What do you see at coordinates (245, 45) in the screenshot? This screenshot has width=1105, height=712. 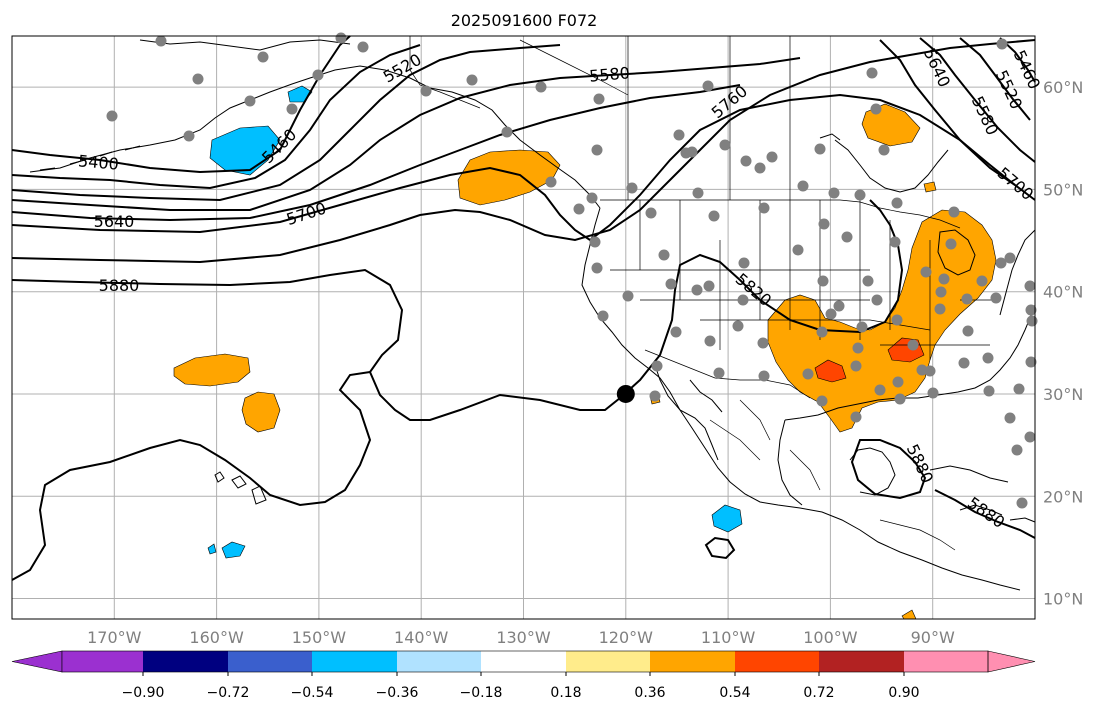 I see `coastline-north-alaska` at bounding box center [245, 45].